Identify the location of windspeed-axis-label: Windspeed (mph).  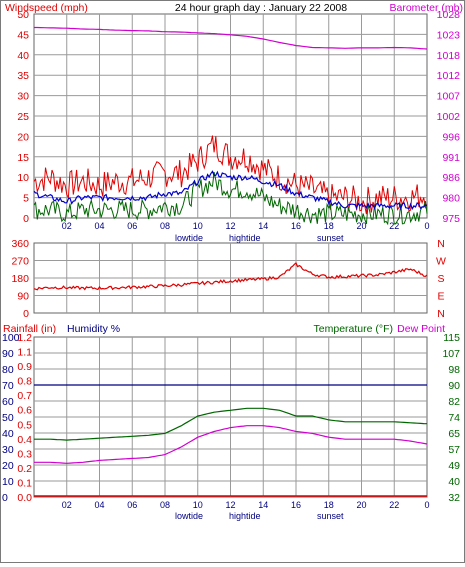
(46, 8).